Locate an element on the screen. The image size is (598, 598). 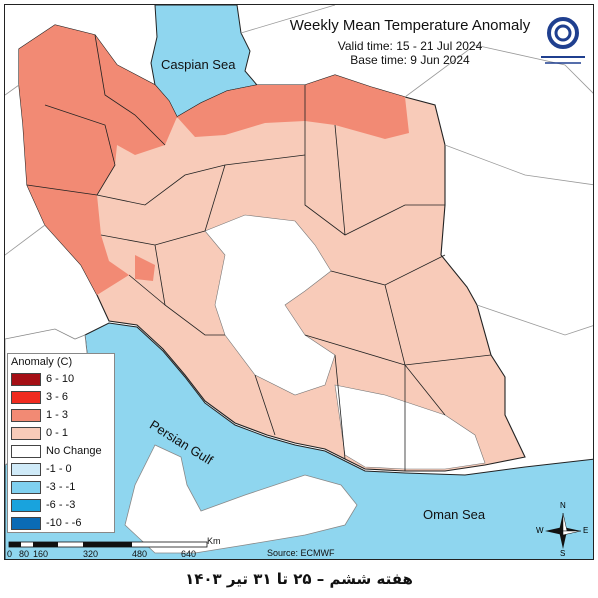
compass-e: E is located at coordinates (586, 530).